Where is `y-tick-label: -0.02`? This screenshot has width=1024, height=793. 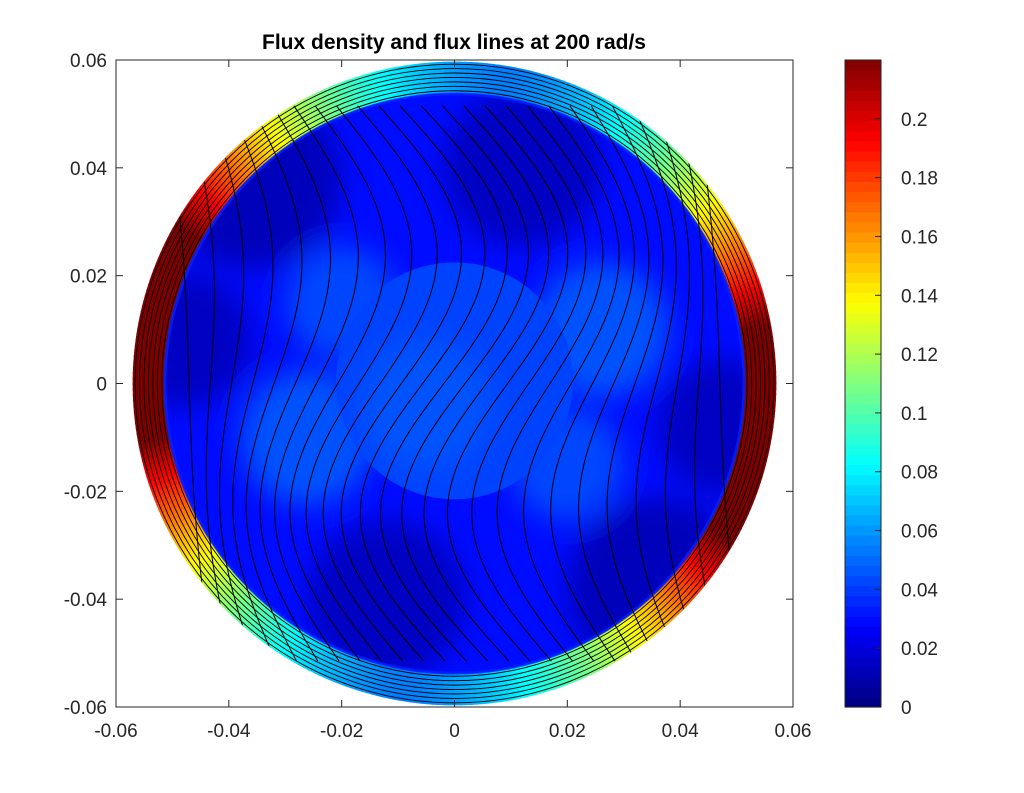
y-tick-label: -0.02 is located at coordinates (85, 492).